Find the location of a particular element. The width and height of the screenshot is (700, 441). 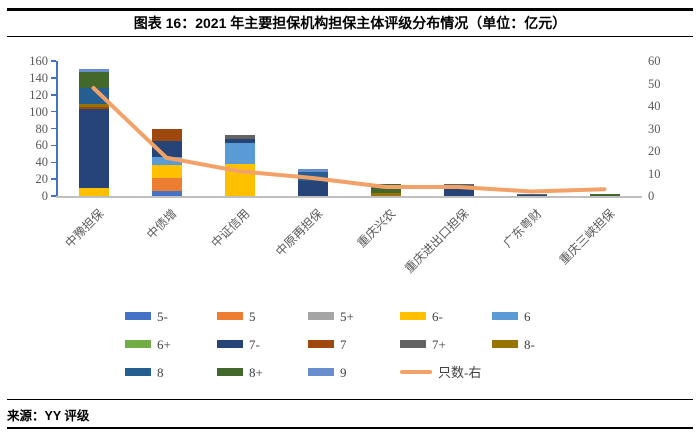

y-axis-tick-label: 160 is located at coordinates (38, 61).